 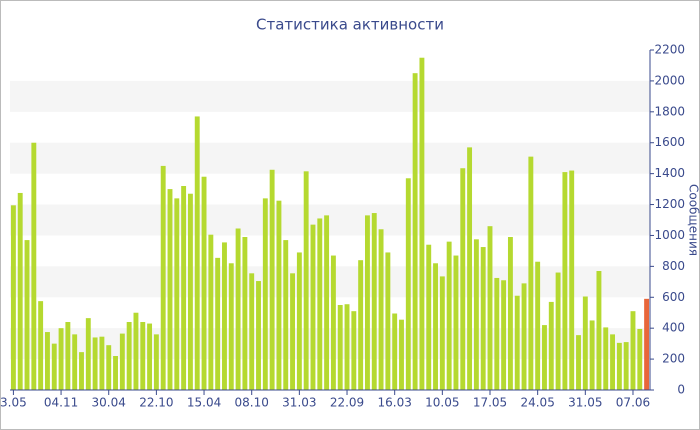 What do you see at coordinates (350, 25) in the screenshot?
I see `chart-title: Статистика активности` at bounding box center [350, 25].